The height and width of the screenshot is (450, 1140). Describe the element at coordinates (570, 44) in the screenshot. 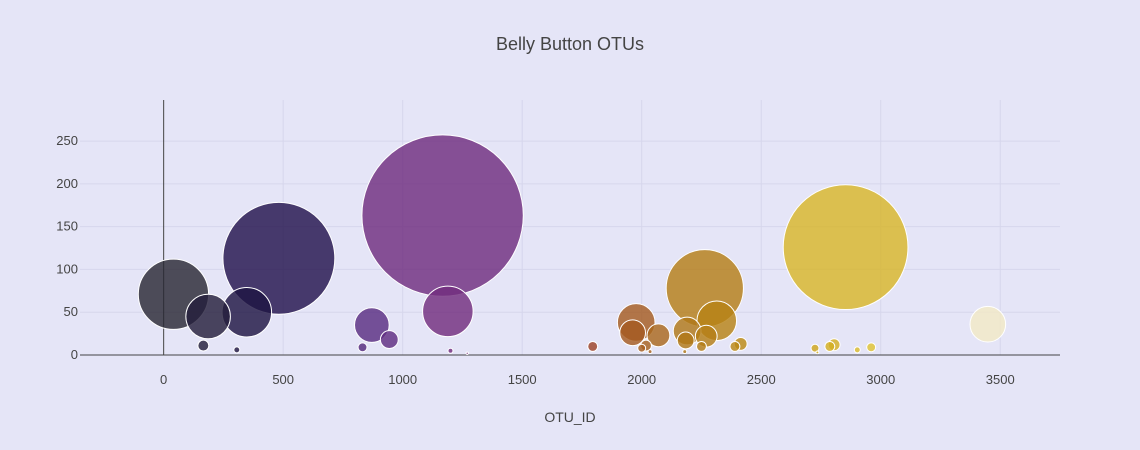

I see `chart-title: Belly Button OTUs` at that location.